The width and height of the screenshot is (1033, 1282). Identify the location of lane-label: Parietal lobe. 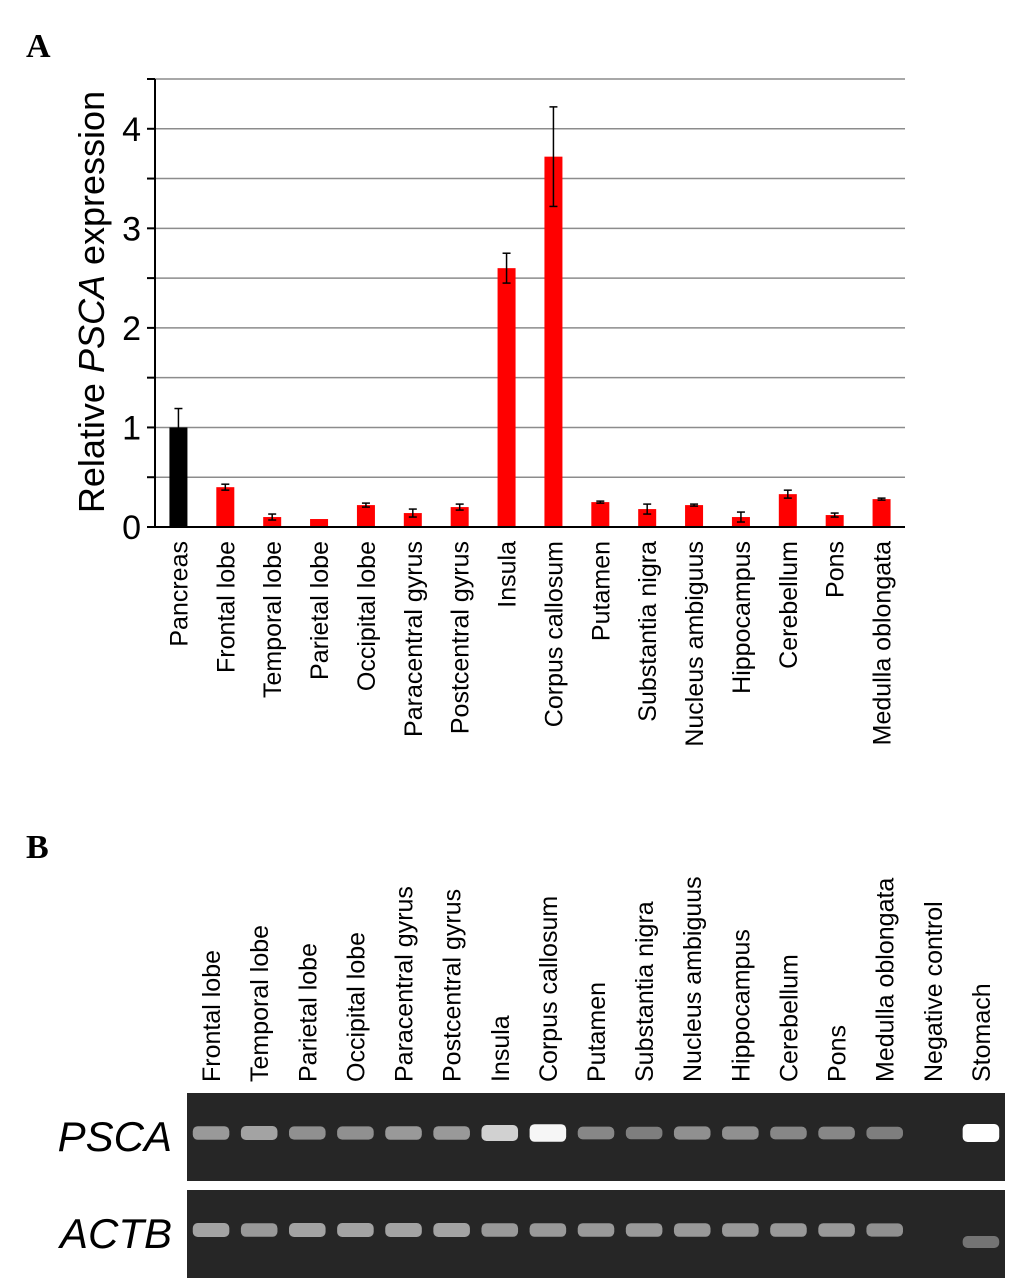
(308, 1012).